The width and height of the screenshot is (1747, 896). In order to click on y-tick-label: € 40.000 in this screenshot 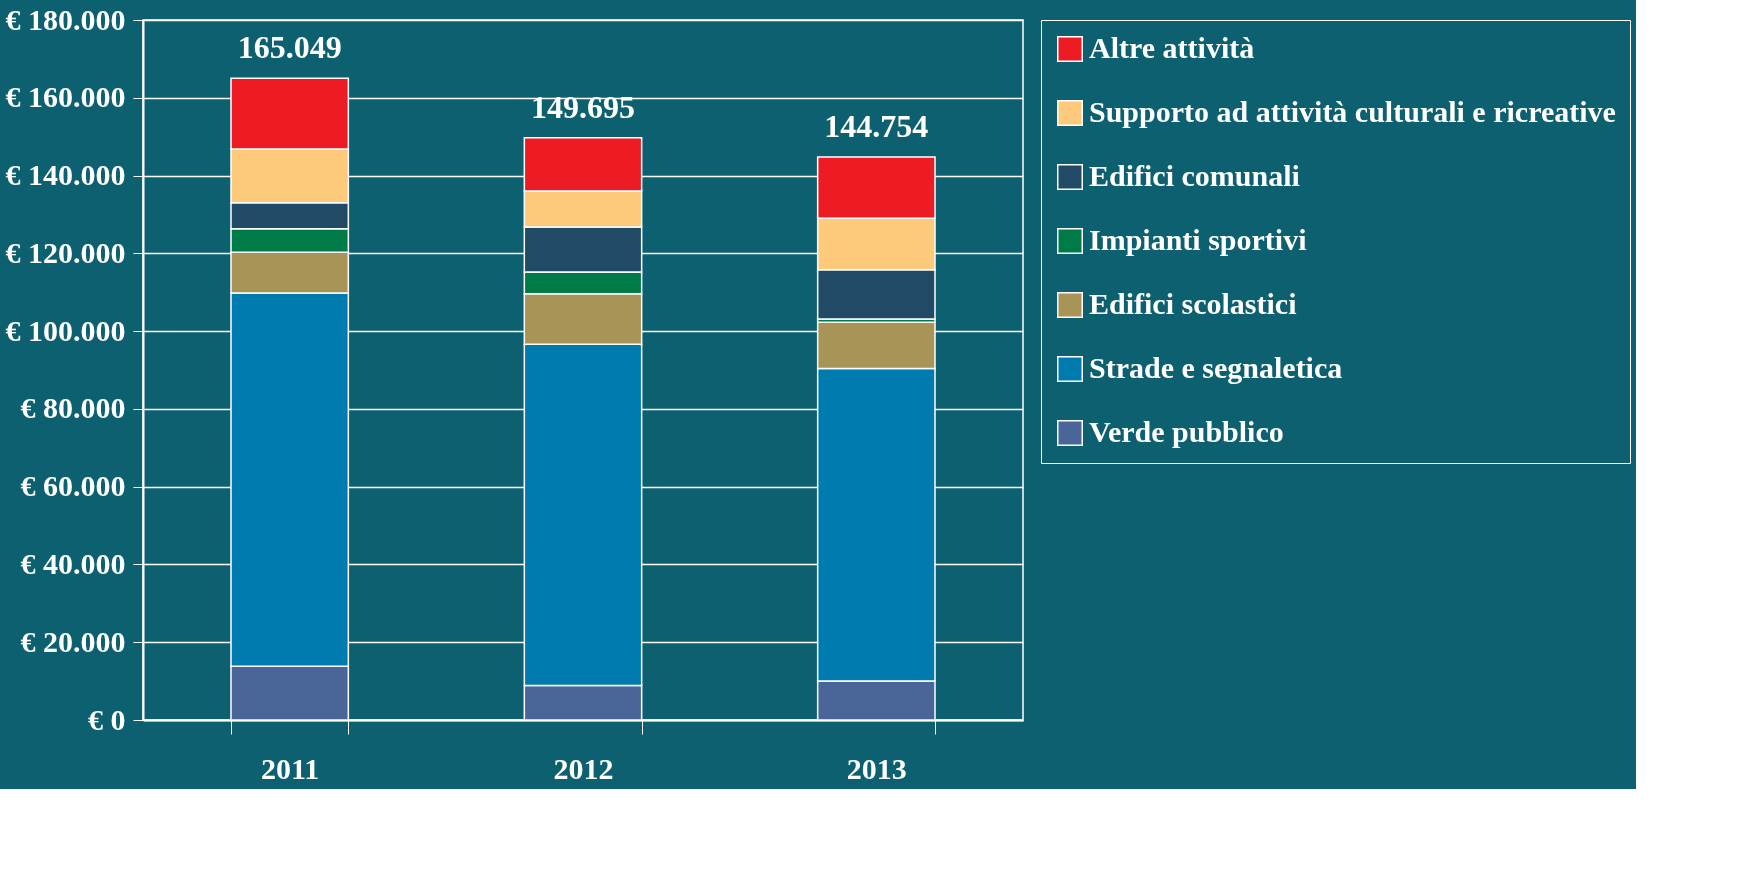, I will do `click(73, 563)`.